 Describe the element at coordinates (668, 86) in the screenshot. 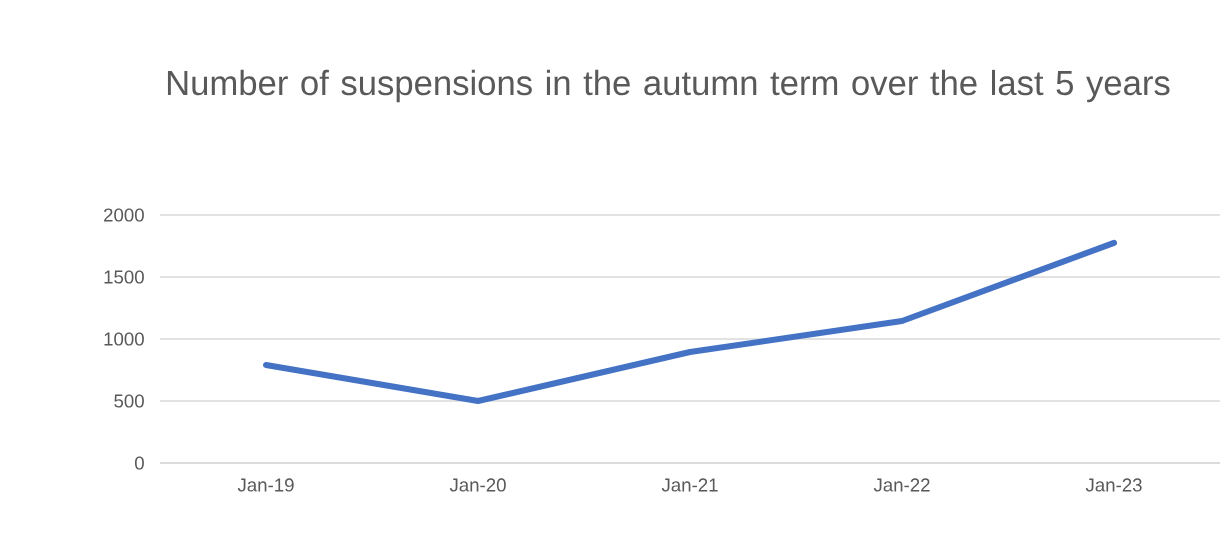

I see `chart-title: Number of suspensions in the autumn term over the last 5 years` at that location.